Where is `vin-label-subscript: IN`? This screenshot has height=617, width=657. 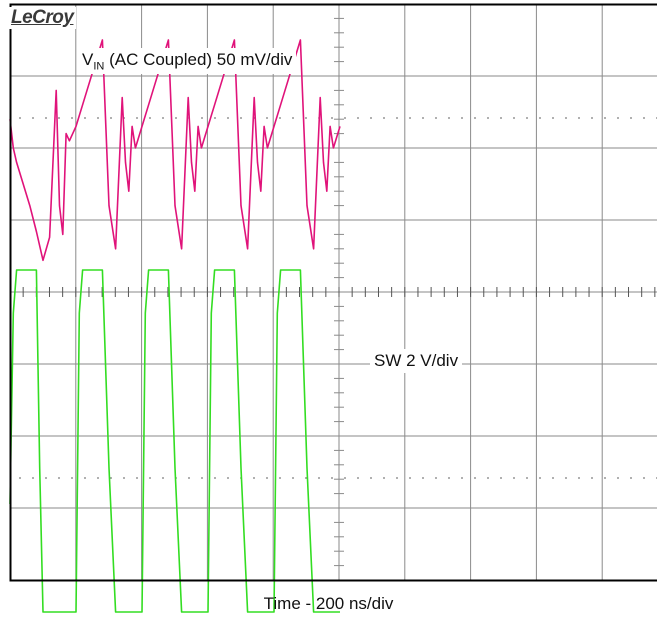
vin-label-subscript: IN is located at coordinates (99, 66).